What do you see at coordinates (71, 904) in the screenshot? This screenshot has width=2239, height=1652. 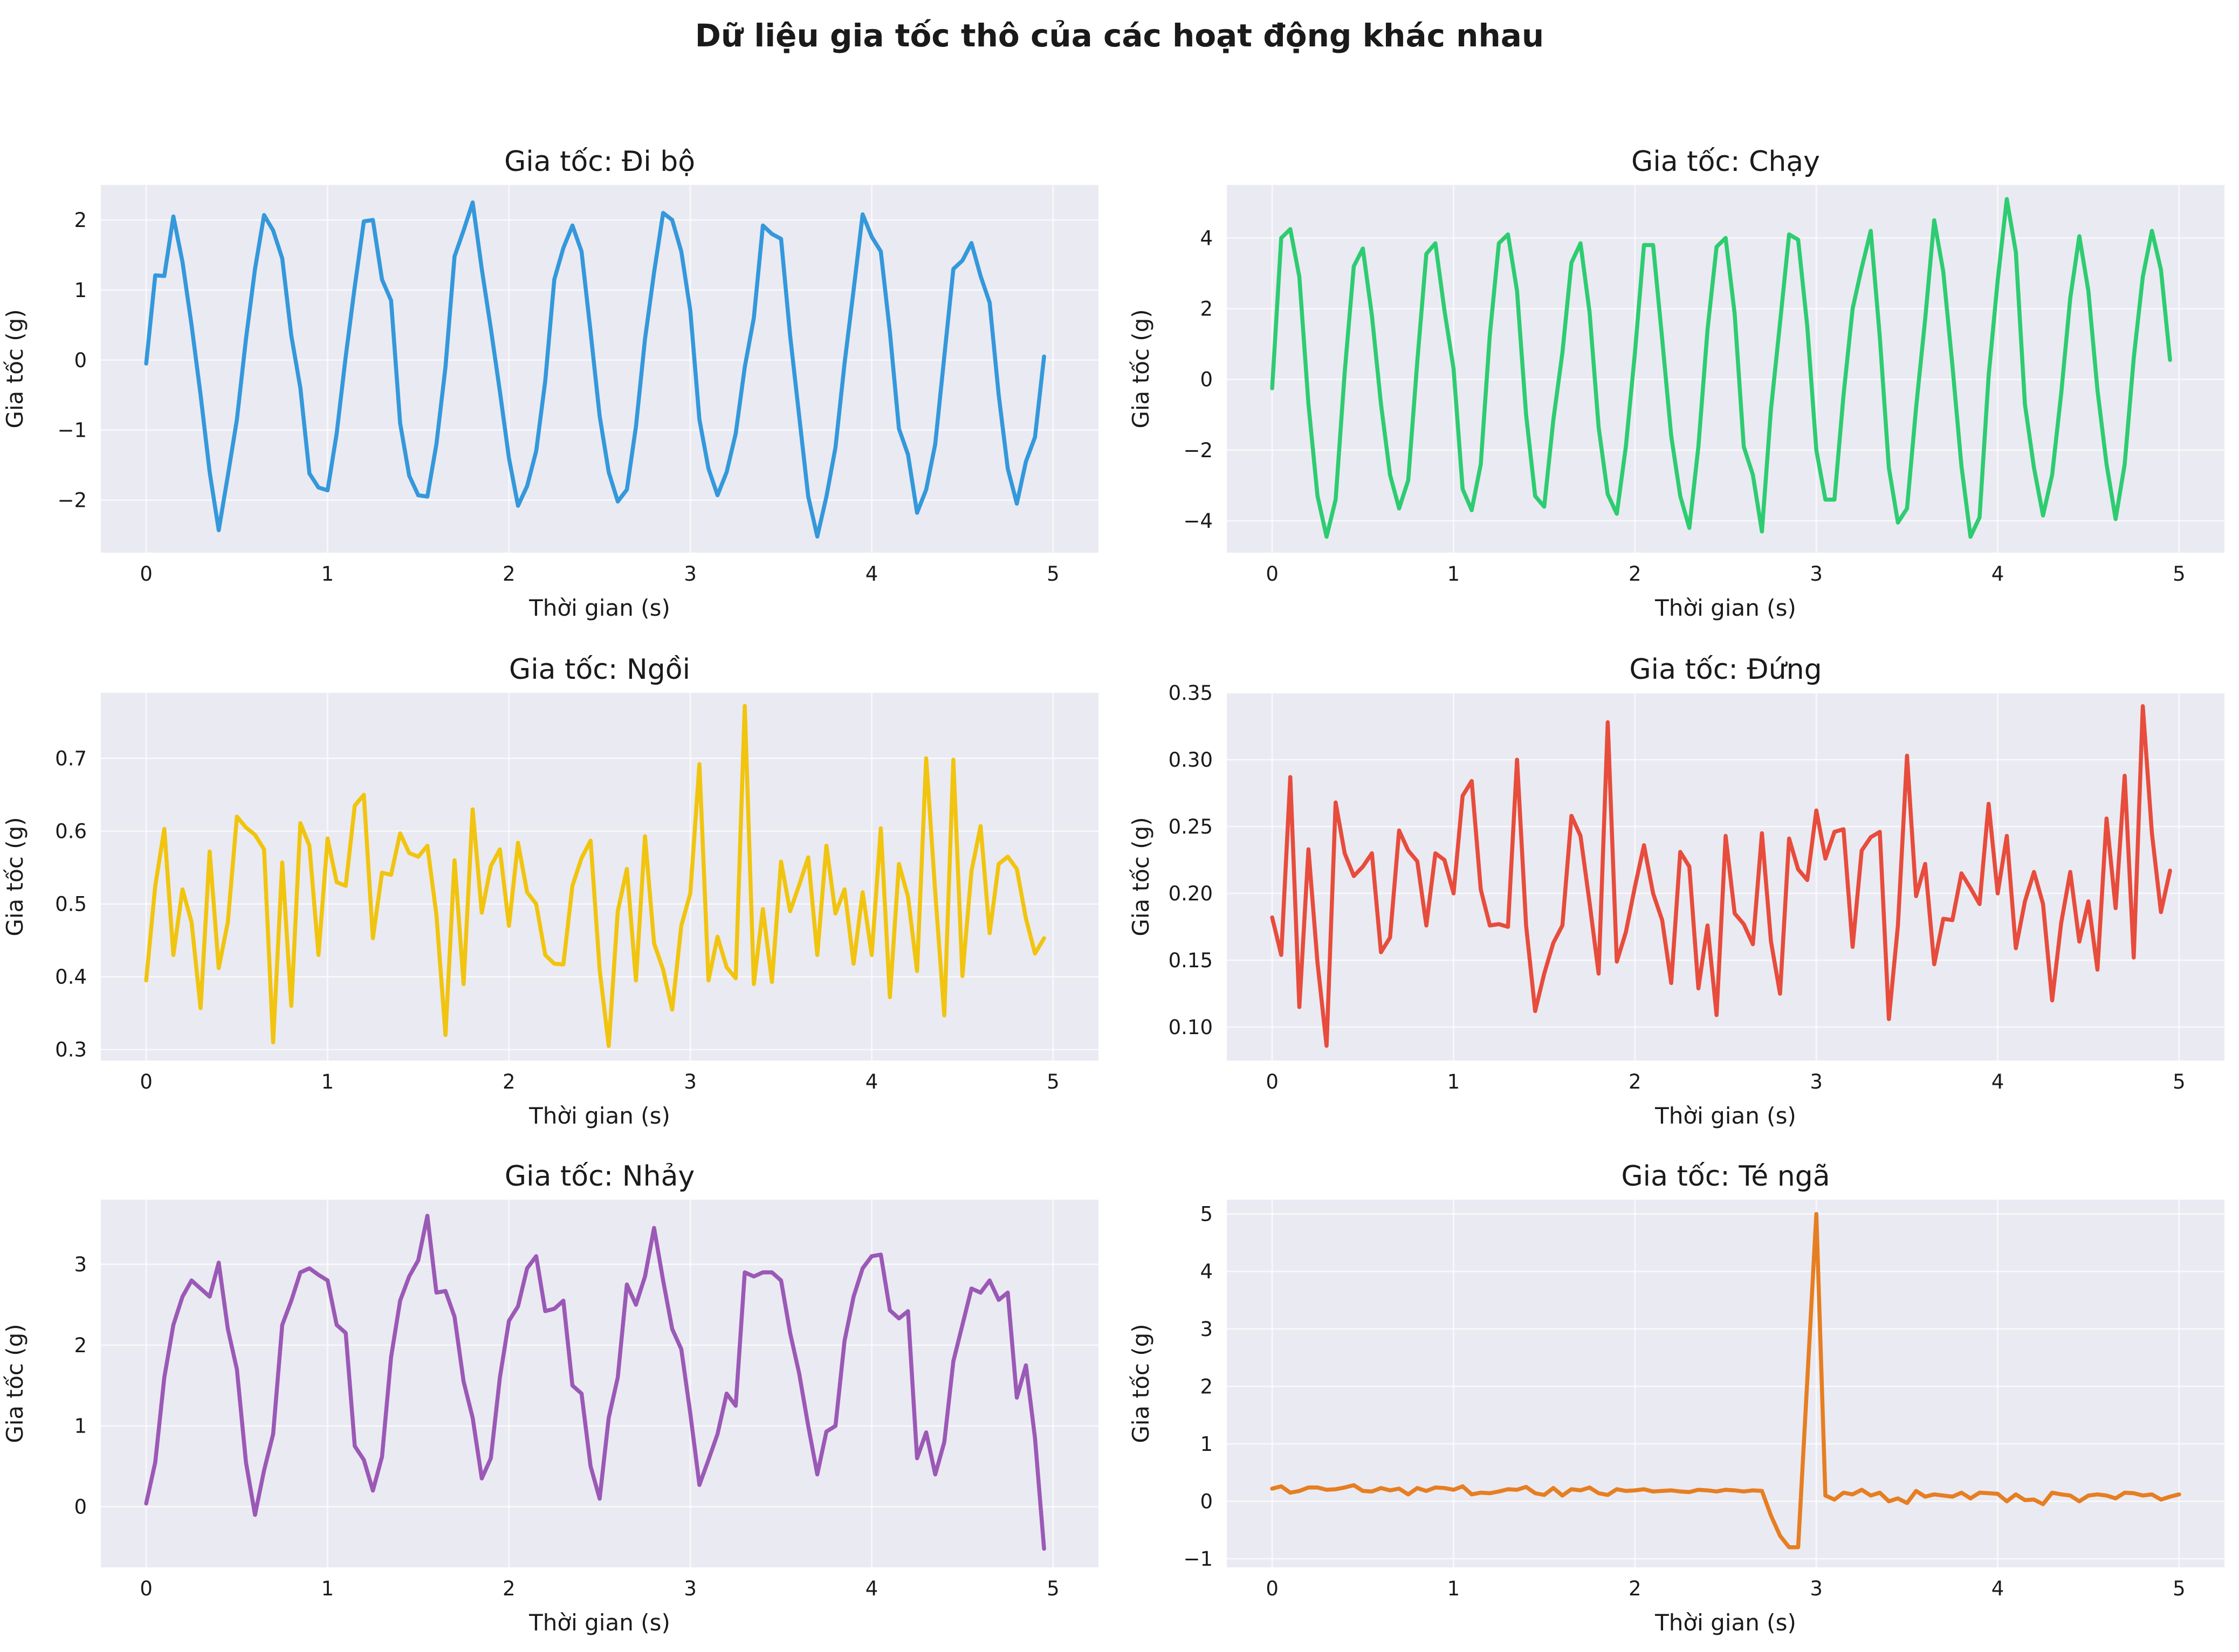 I see `y-tick-label: 0.5` at bounding box center [71, 904].